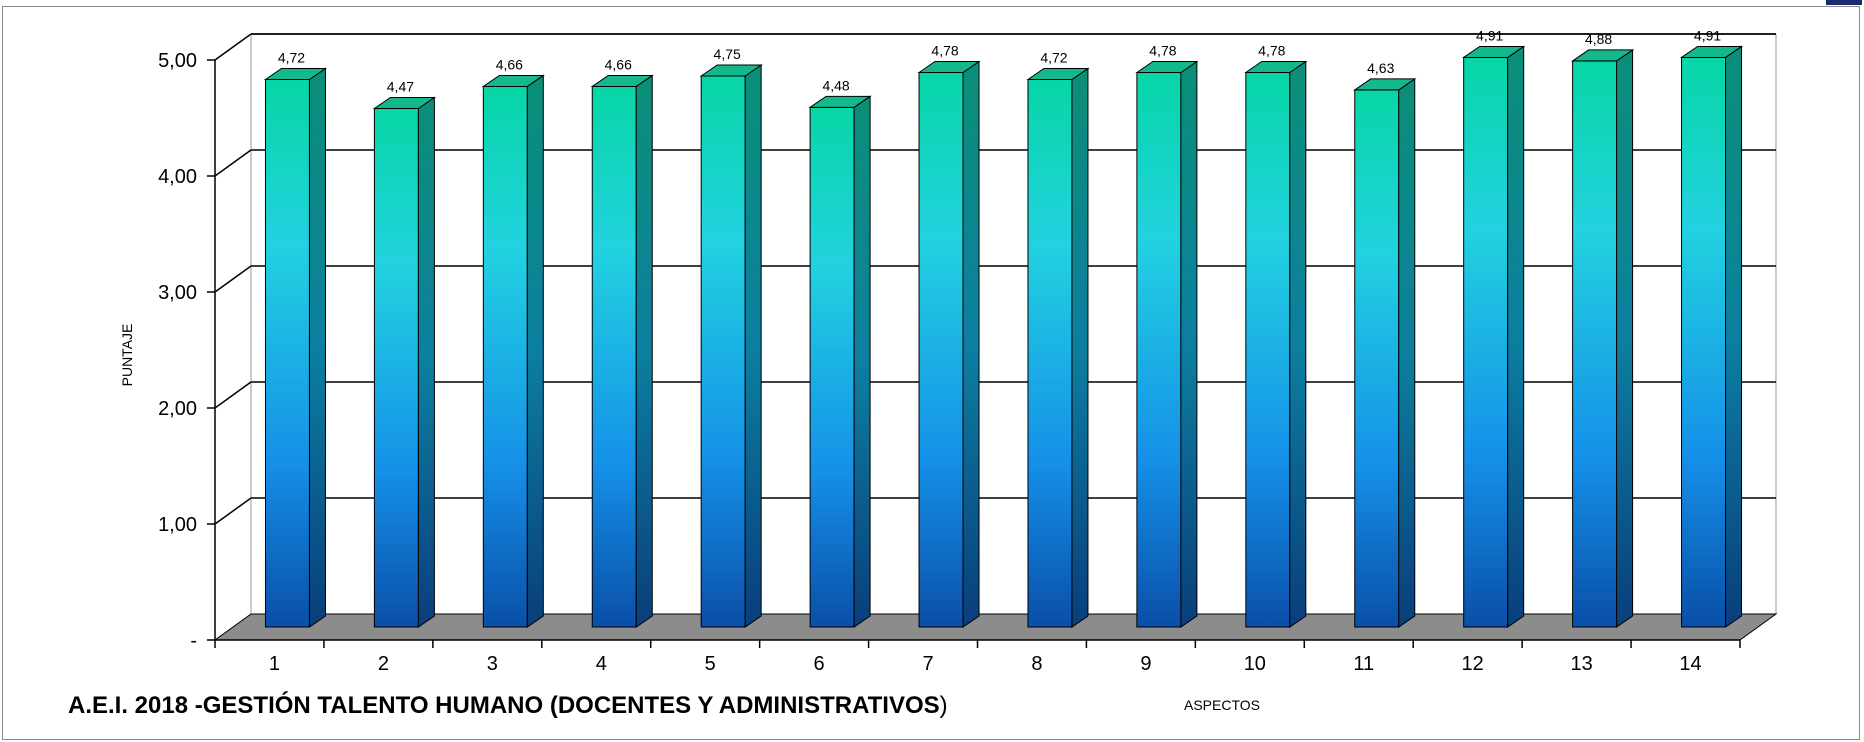 This screenshot has width=1864, height=742. I want to click on chart-floor, so click(995, 627).